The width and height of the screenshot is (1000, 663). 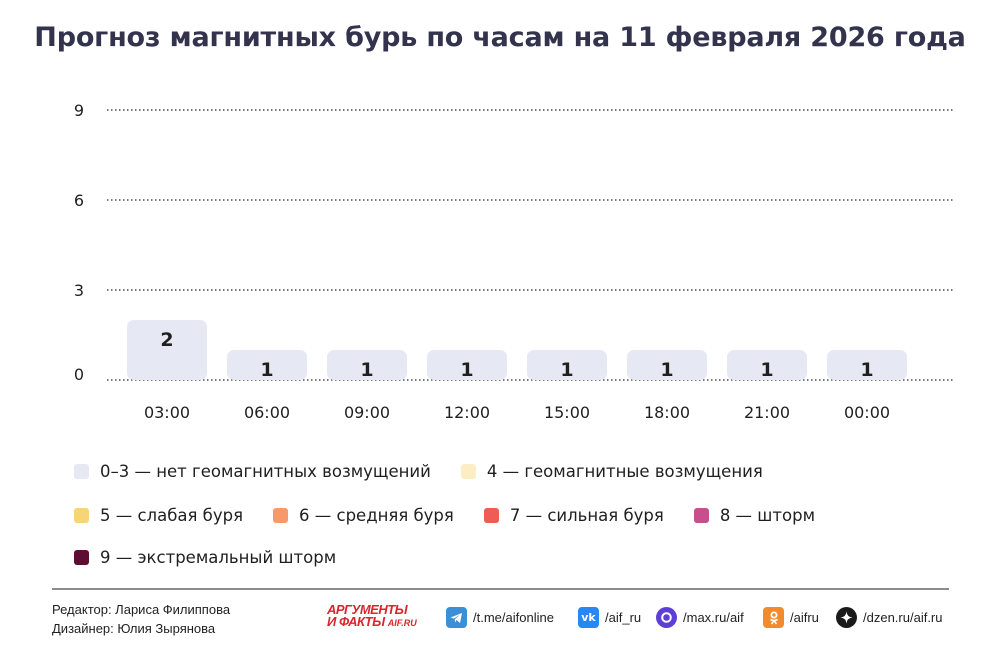 I want to click on legend-label: 9 — экстремальный шторм, so click(x=218, y=557).